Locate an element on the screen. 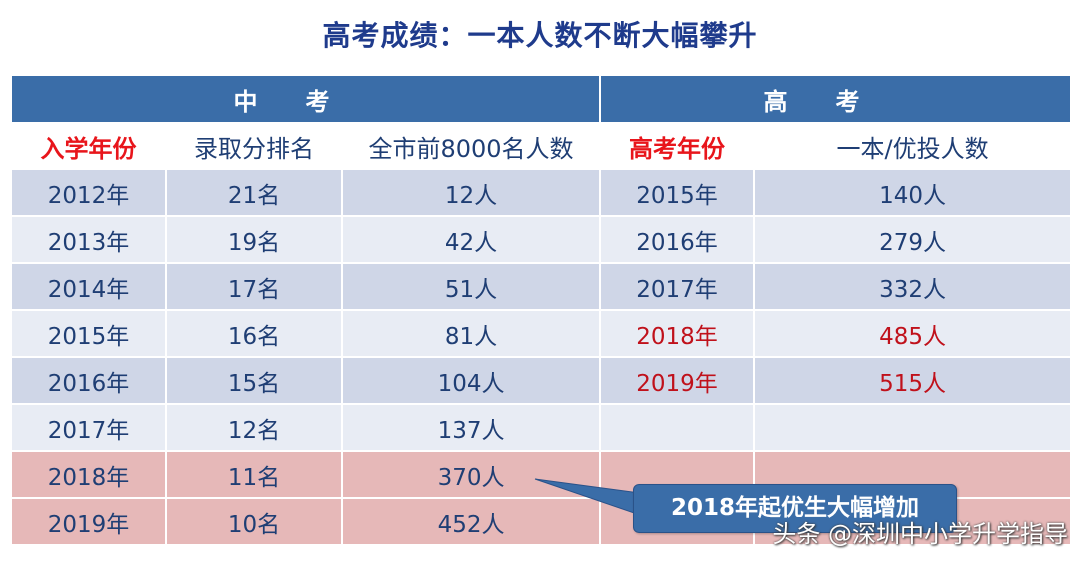 The height and width of the screenshot is (562, 1080). group-zhongkao: 中考 is located at coordinates (305, 99).